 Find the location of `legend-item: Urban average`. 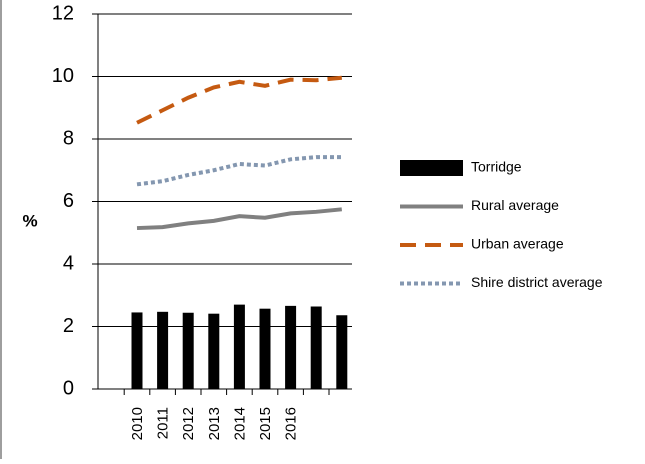

legend-item: Urban average is located at coordinates (482, 244).